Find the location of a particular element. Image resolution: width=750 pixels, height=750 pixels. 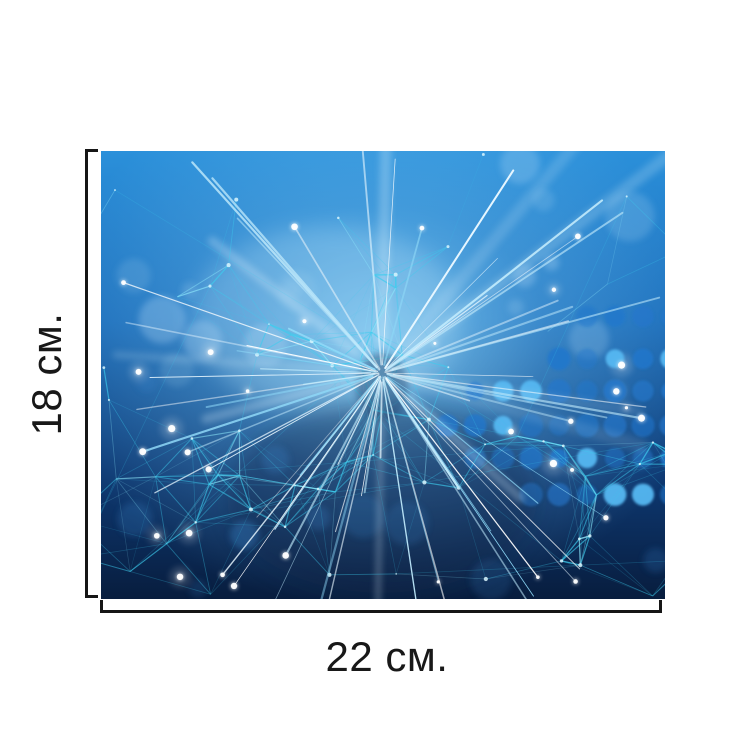

width-dimension-line is located at coordinates (381, 606).